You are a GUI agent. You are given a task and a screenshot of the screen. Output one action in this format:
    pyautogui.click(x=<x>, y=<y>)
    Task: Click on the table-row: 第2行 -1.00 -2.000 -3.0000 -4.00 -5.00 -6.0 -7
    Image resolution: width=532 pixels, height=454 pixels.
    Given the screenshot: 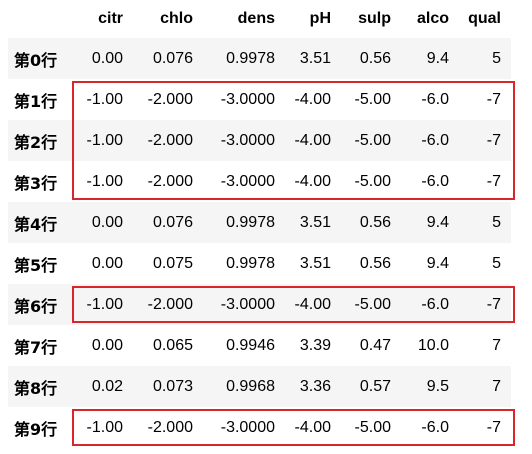 What is the action you would take?
    pyautogui.click(x=259, y=140)
    